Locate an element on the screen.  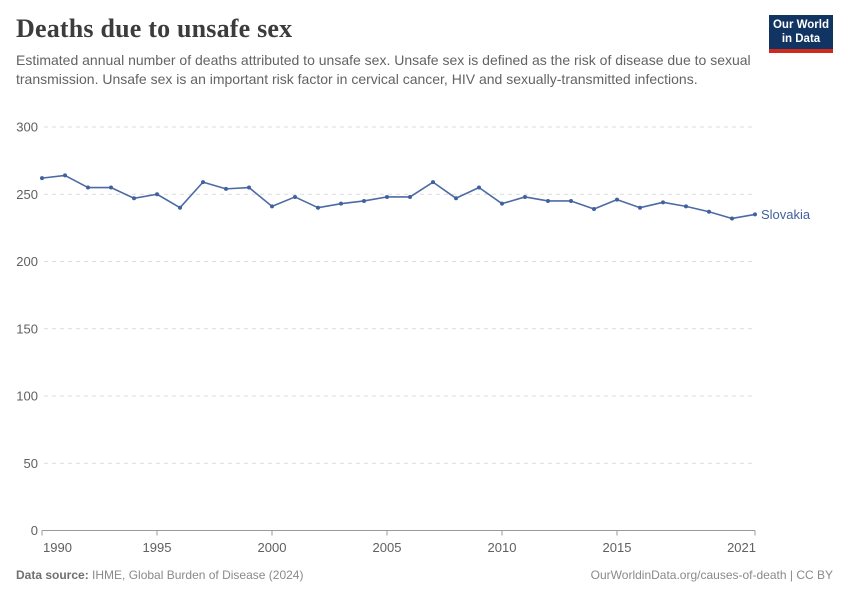
x-axis-tick-label: 1990 is located at coordinates (57, 547).